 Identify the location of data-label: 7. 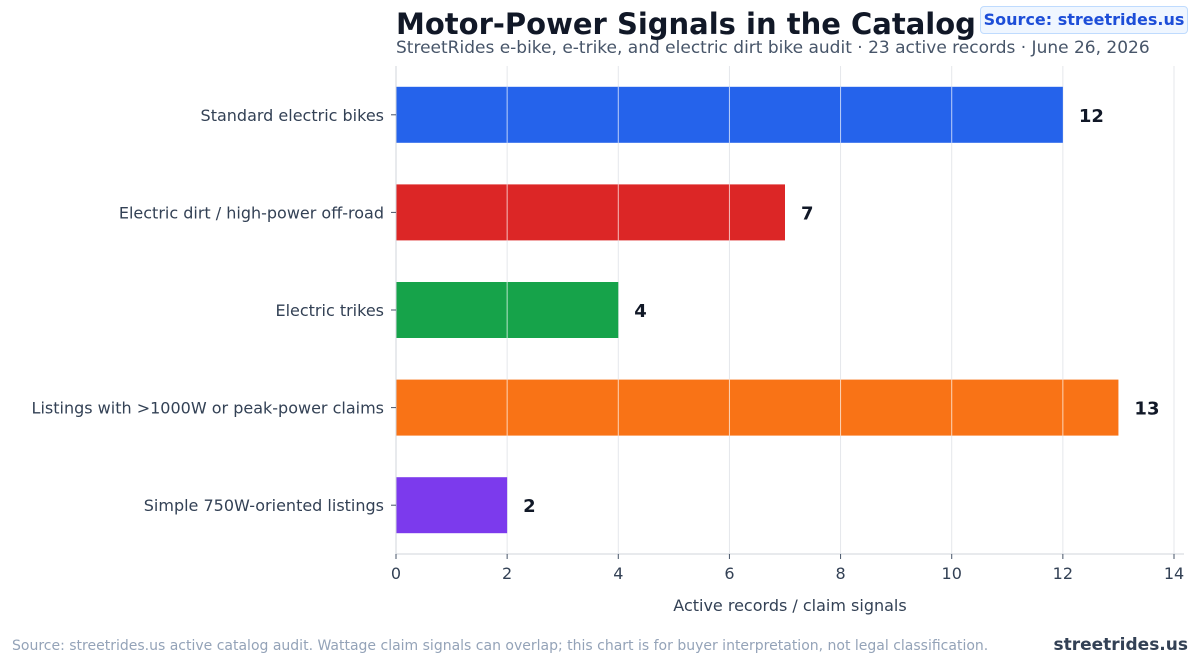
(807, 213).